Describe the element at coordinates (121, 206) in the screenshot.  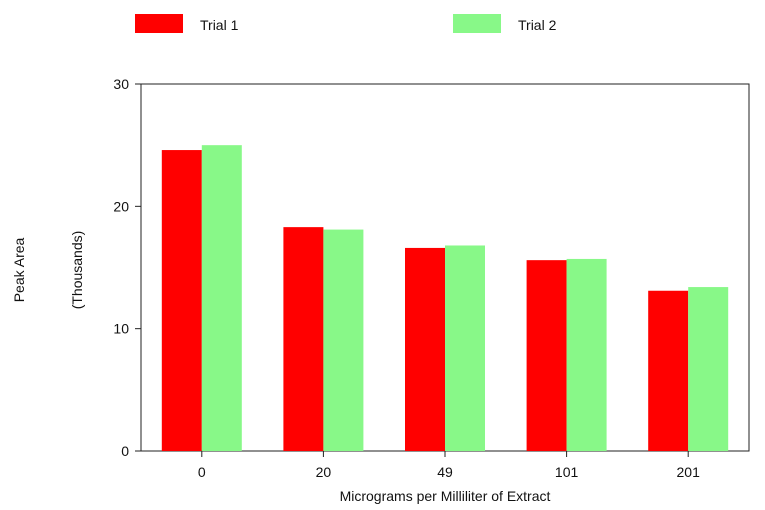
I see `y-tick-label: 20` at that location.